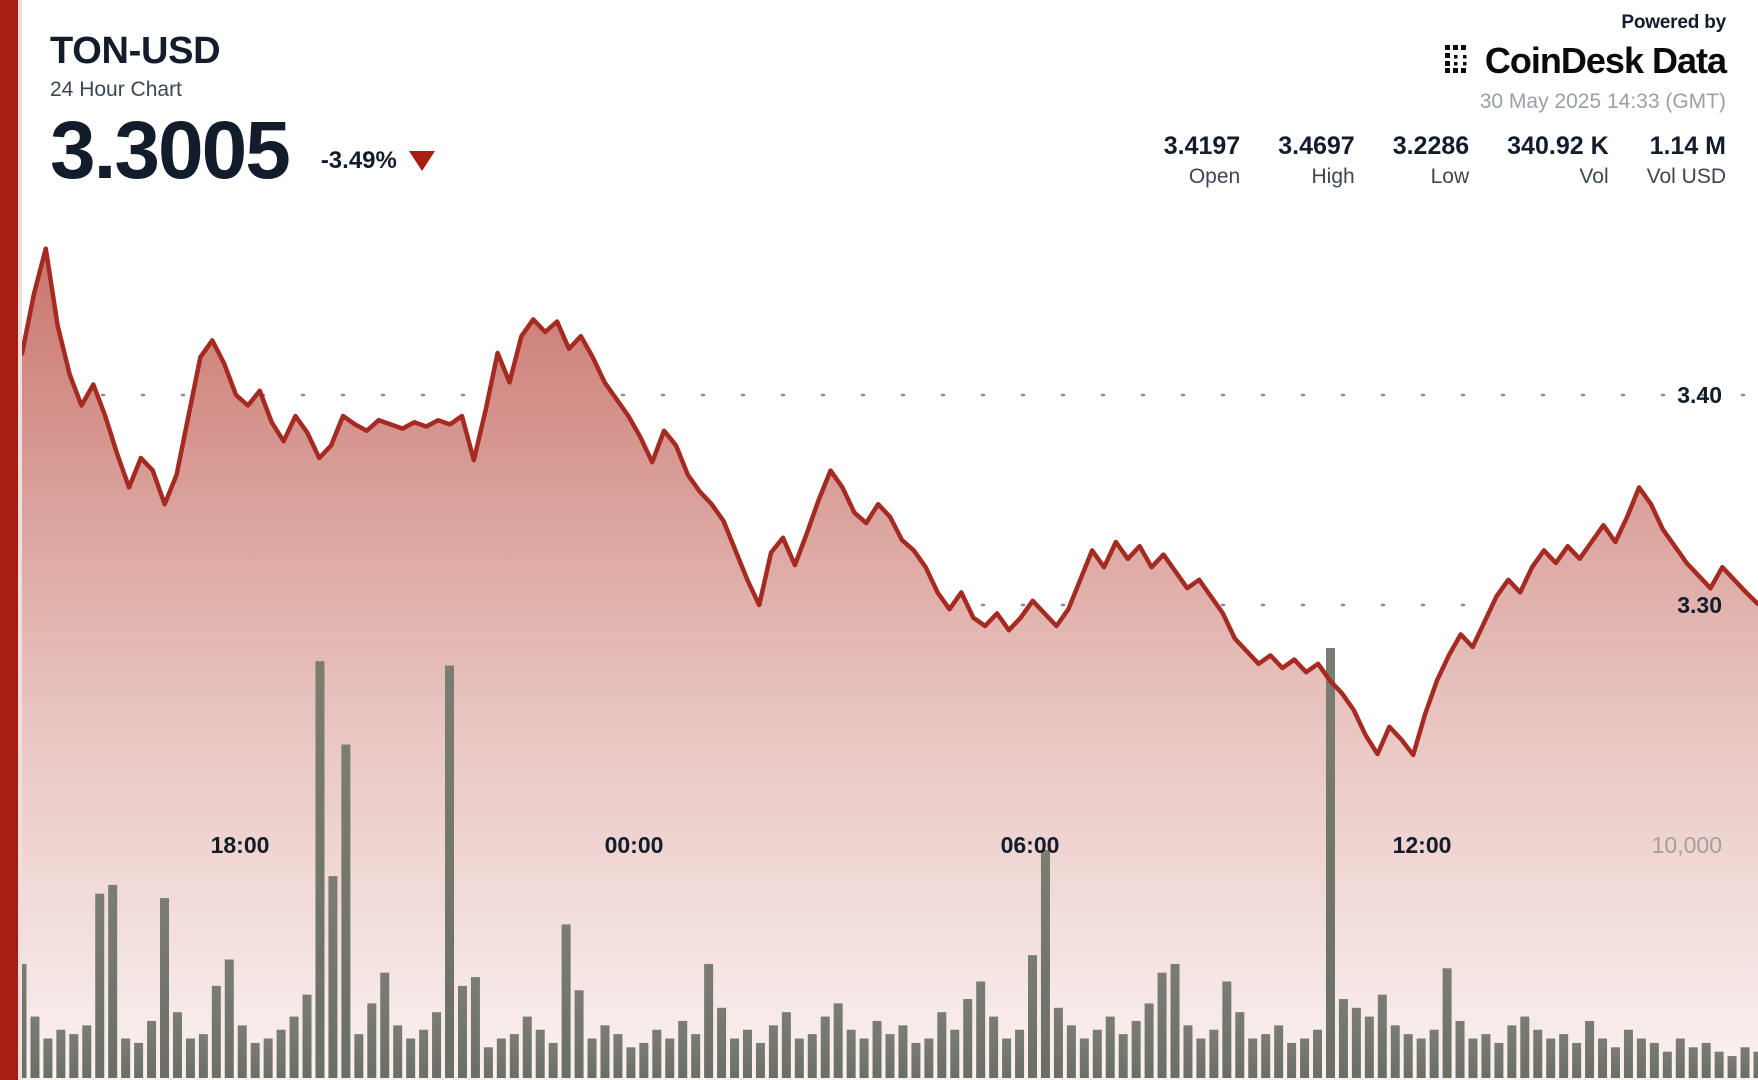 The height and width of the screenshot is (1080, 1758). Describe the element at coordinates (1687, 620) in the screenshot. I see `y-axis-labels: 3.30 3.40 10,000` at that location.